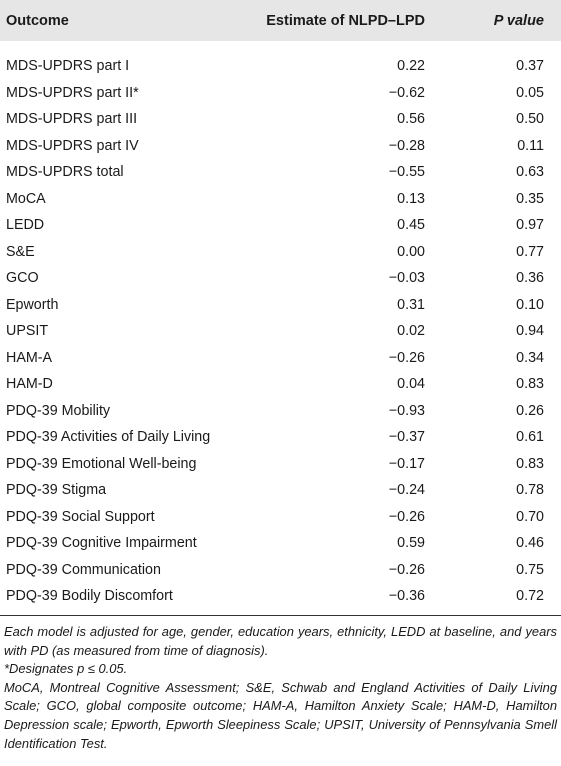 The image size is (561, 766). What do you see at coordinates (280, 66) in the screenshot?
I see `table-row: MDS-UPDRS part I 0.22 0.37` at bounding box center [280, 66].